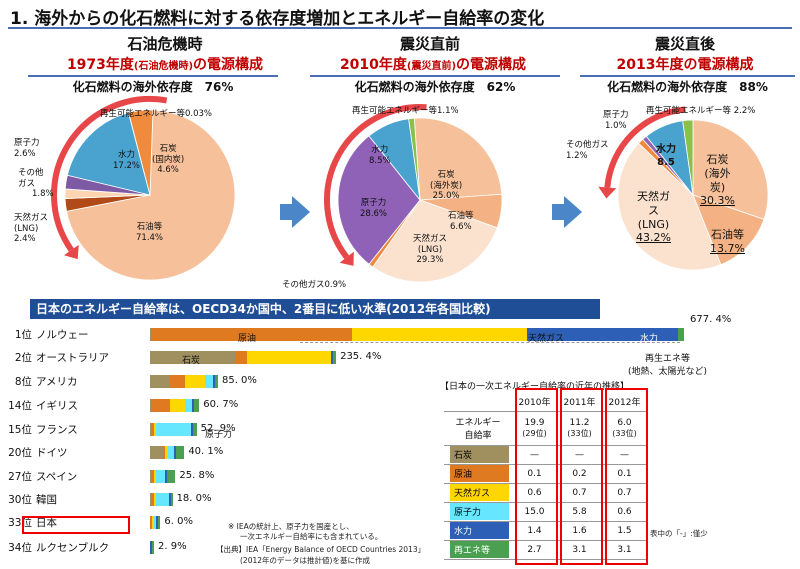 The image size is (800, 569). I want to click on p2-hydro-value: 8.5%, so click(380, 160).